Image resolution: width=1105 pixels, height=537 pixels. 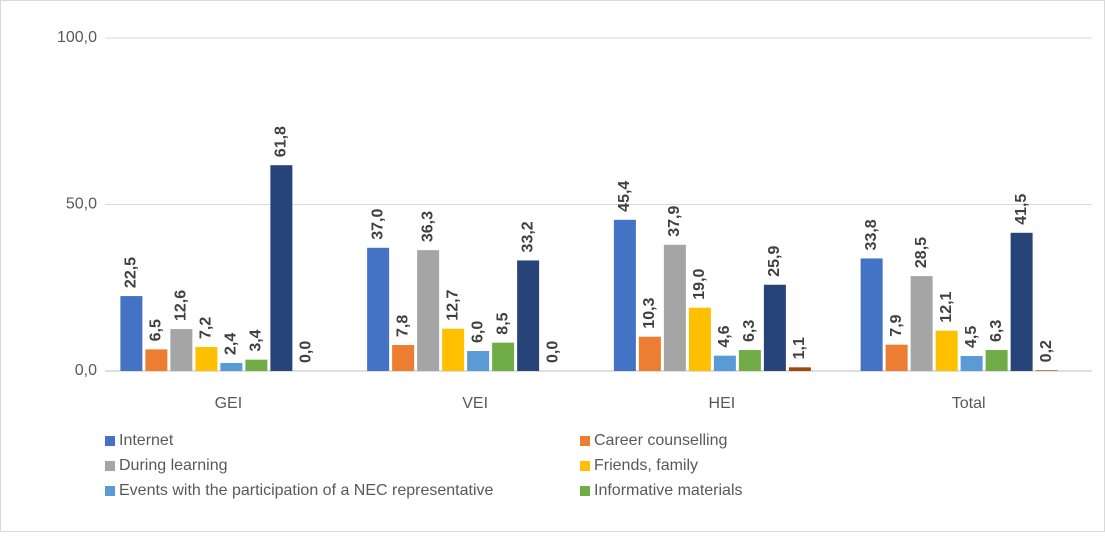 What do you see at coordinates (527, 236) in the screenshot?
I see `data-label: 33,2` at bounding box center [527, 236].